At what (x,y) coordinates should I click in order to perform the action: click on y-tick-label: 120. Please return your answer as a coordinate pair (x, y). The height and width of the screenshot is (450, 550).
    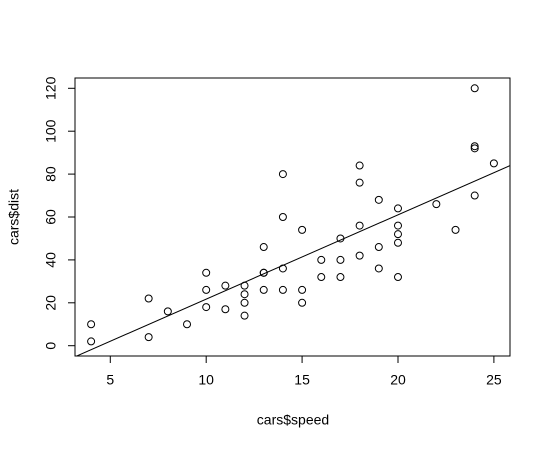
    Looking at the image, I should click on (51, 88).